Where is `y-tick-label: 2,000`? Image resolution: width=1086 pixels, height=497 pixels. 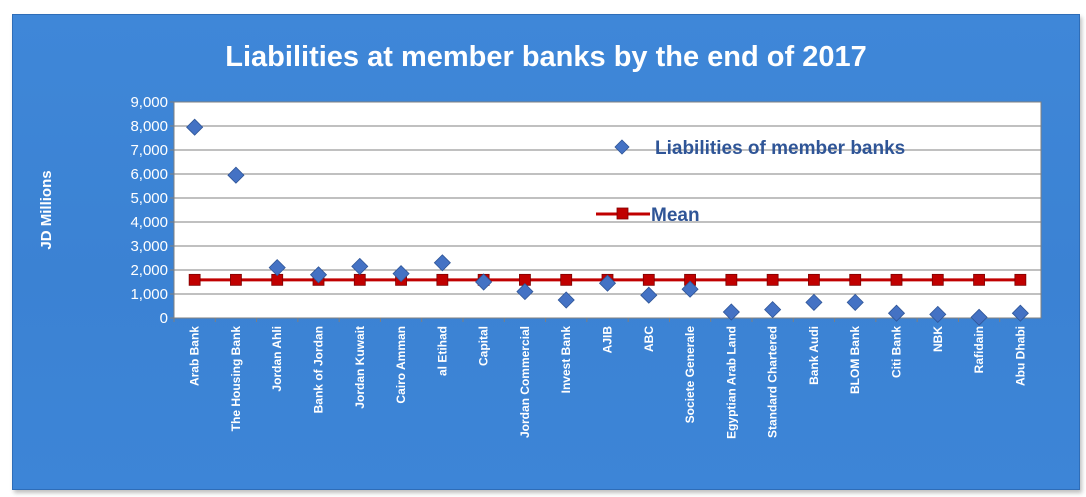 y-tick-label: 2,000 is located at coordinates (149, 270).